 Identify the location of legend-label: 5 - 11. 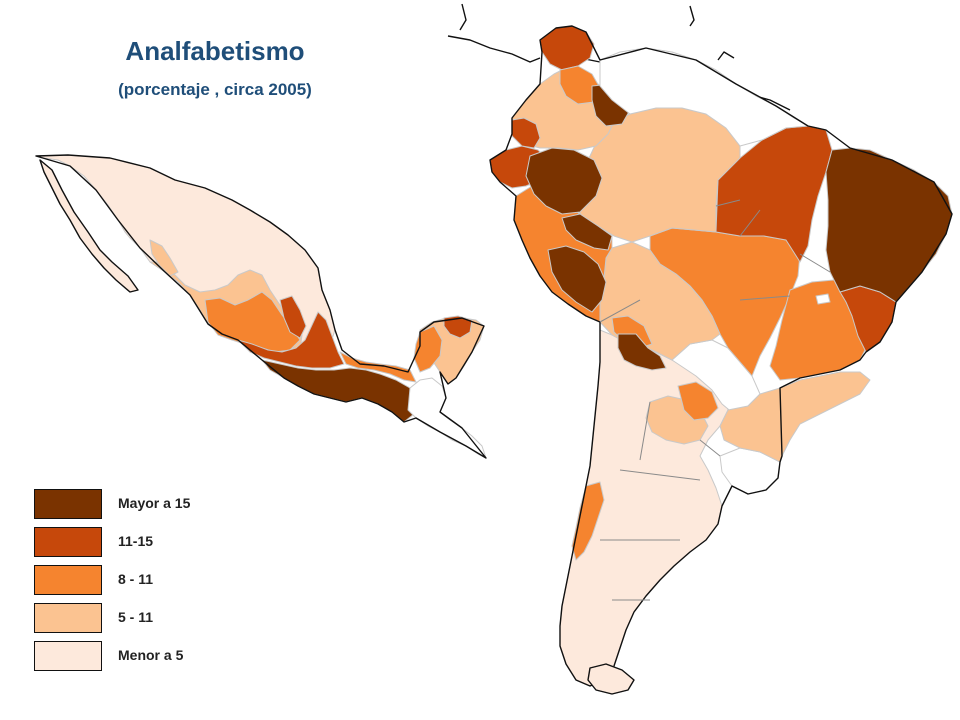
(136, 617).